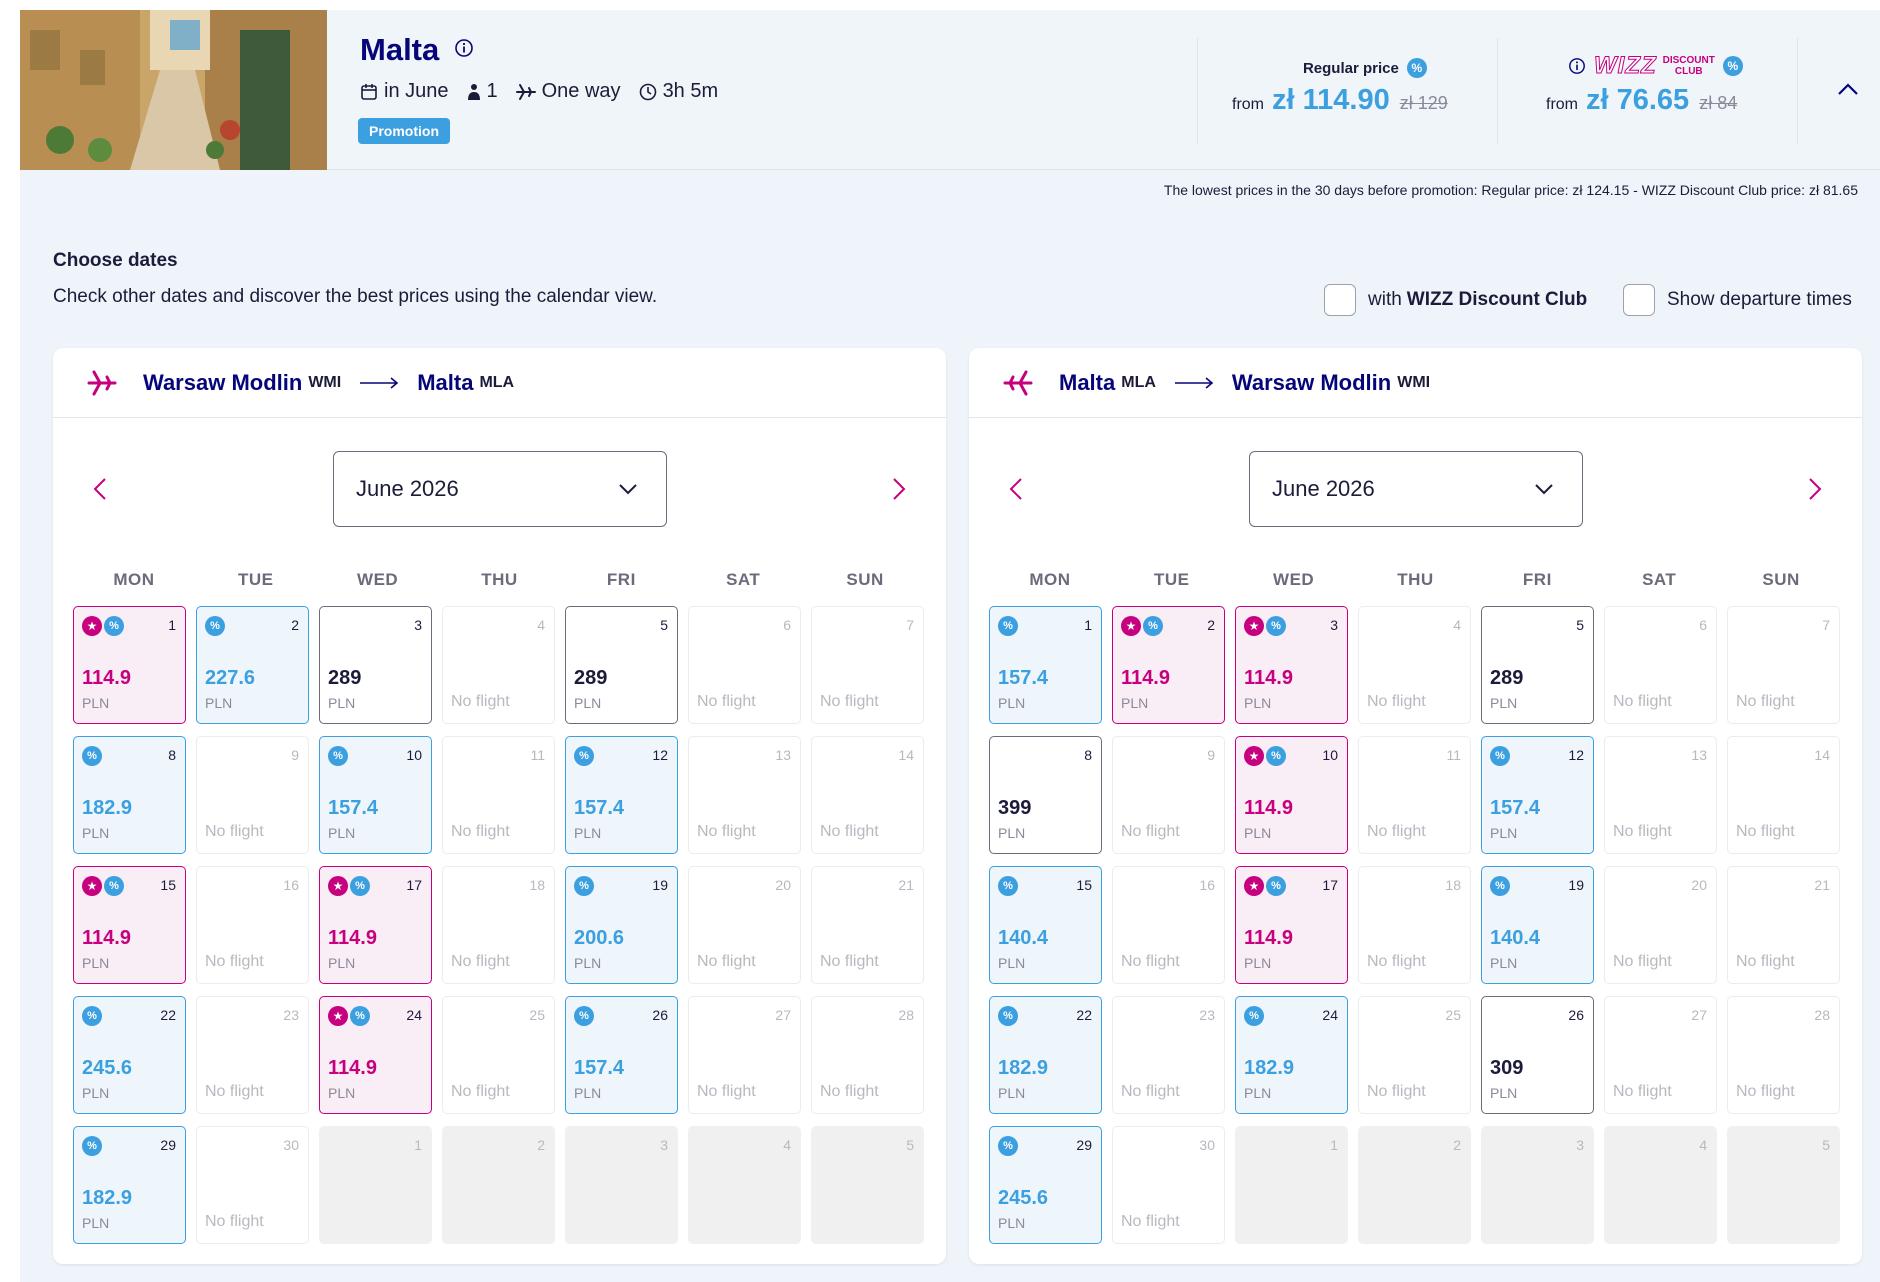 Image resolution: width=1880 pixels, height=1282 pixels. I want to click on day-number: 19, so click(1576, 885).